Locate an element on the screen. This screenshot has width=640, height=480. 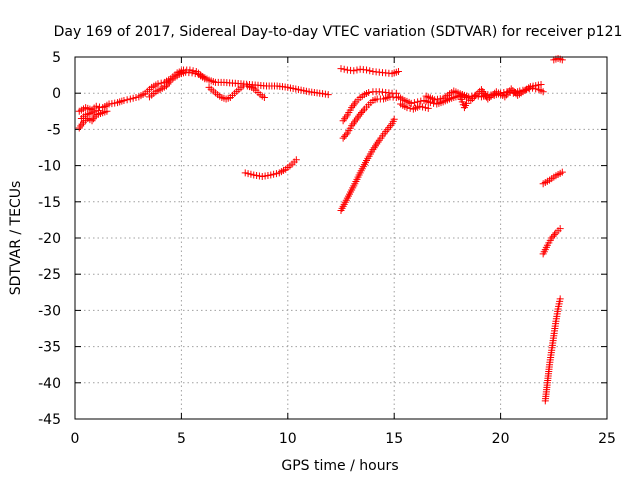
y-tick-label: -25 is located at coordinates (49, 275).